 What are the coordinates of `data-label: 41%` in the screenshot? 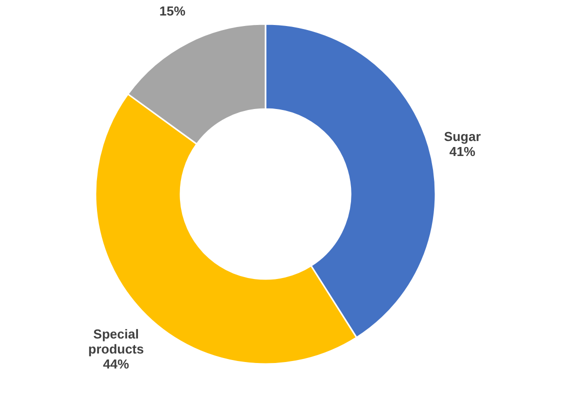 It's located at (462, 151).